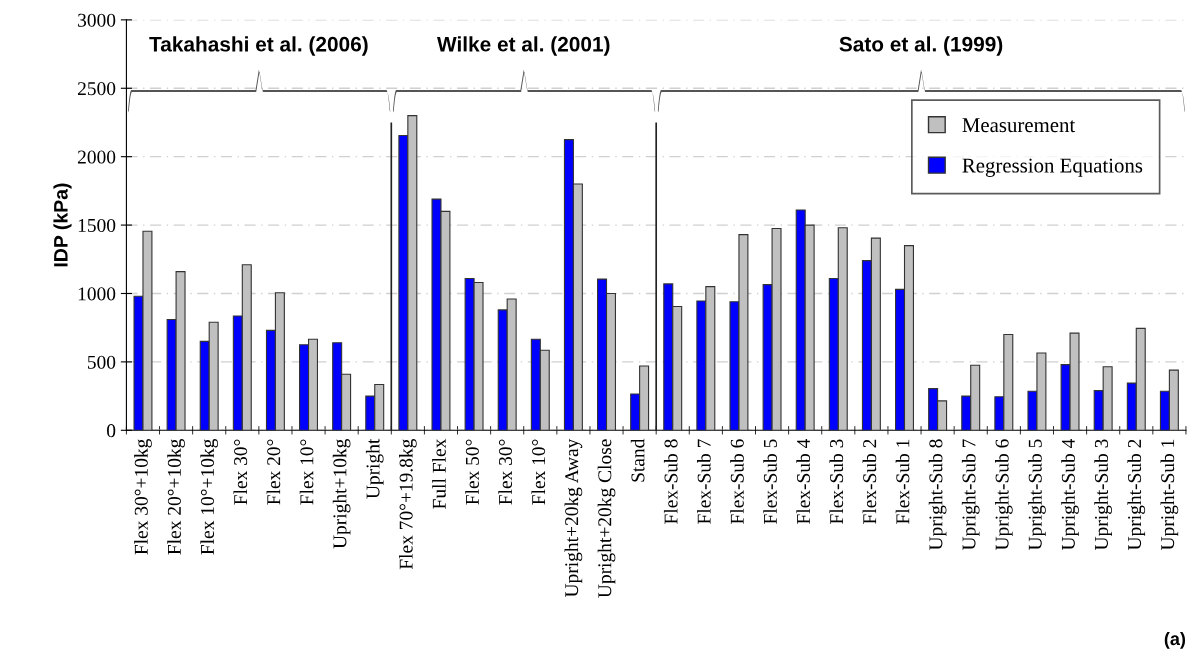 Image resolution: width=1204 pixels, height=662 pixels. I want to click on y-tick-label: 2000, so click(96, 157).